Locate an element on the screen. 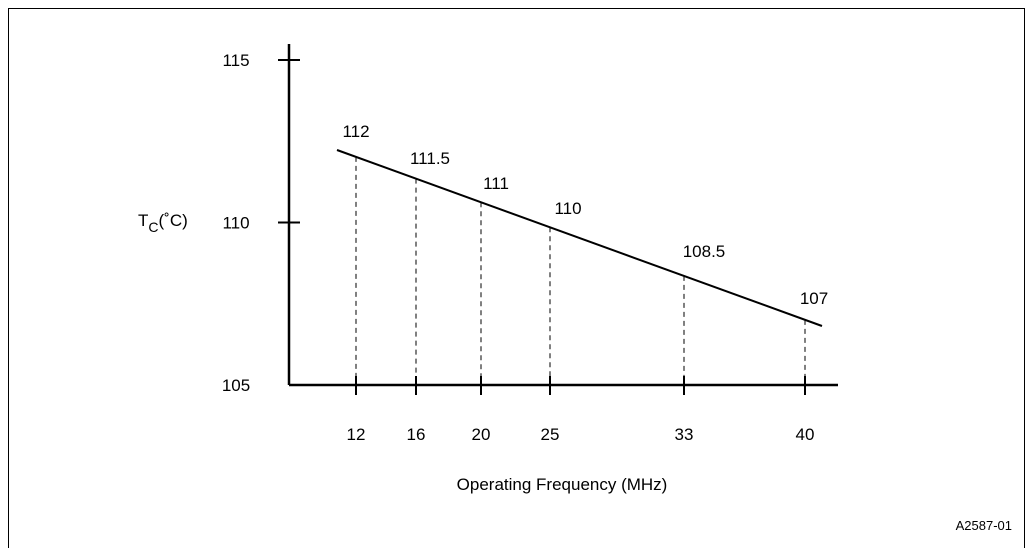  y-tick-label: 105 is located at coordinates (236, 385).